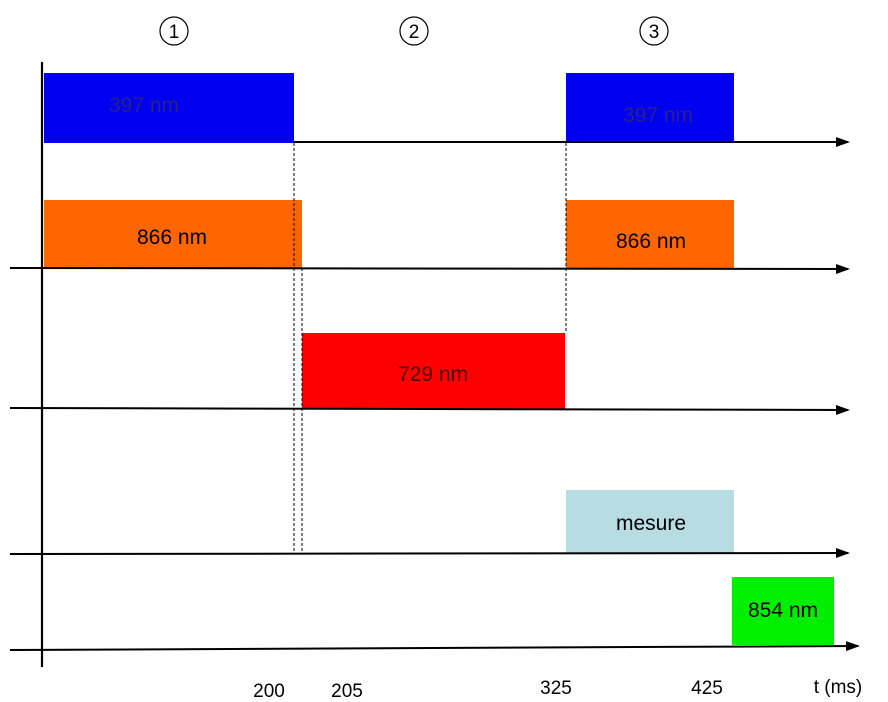 Image resolution: width=888 pixels, height=702 pixels. I want to click on pulse-854nm-block, so click(783, 611).